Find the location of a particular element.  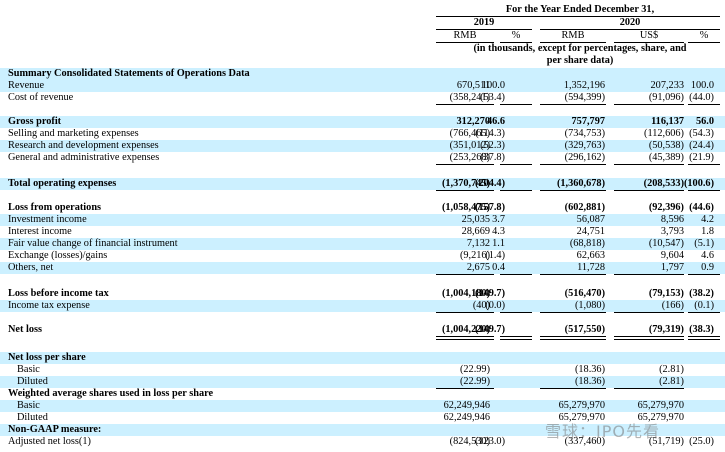

row-value: (54.3) is located at coordinates (701, 133).